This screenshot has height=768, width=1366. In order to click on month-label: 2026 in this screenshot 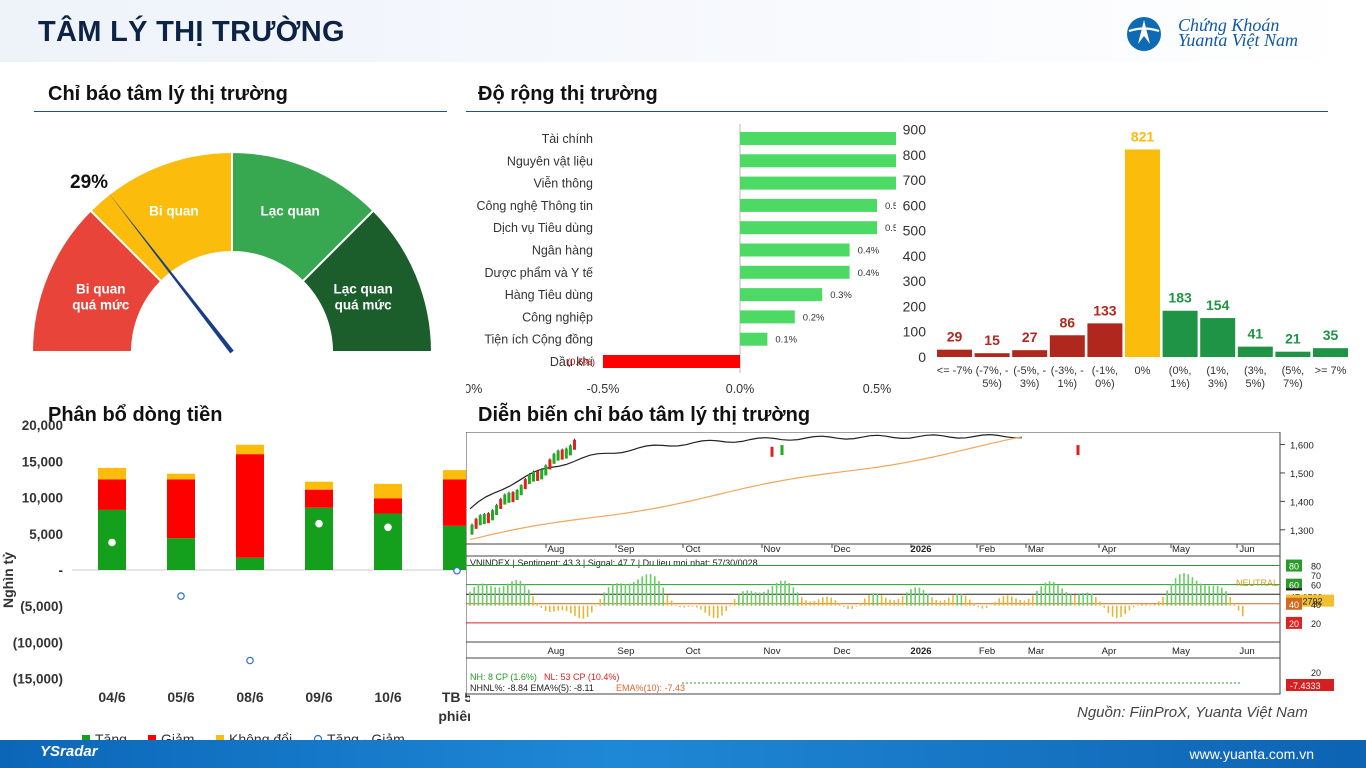, I will do `click(920, 549)`.